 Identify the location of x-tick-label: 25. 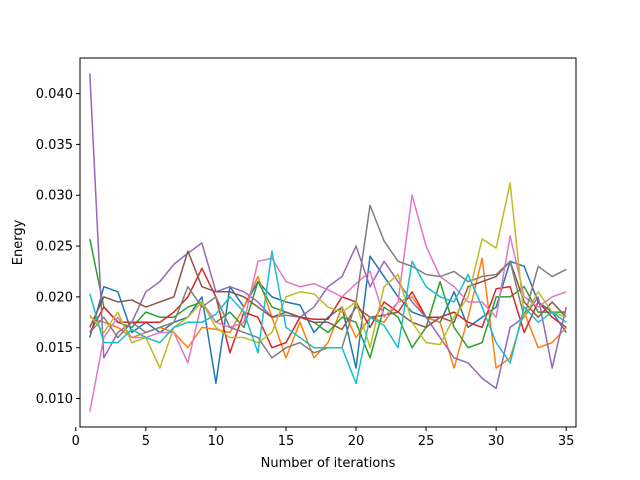
(426, 441).